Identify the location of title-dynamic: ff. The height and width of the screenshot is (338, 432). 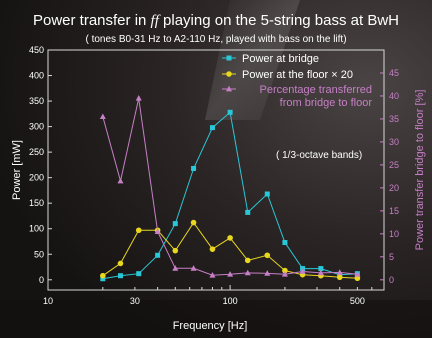
(156, 21).